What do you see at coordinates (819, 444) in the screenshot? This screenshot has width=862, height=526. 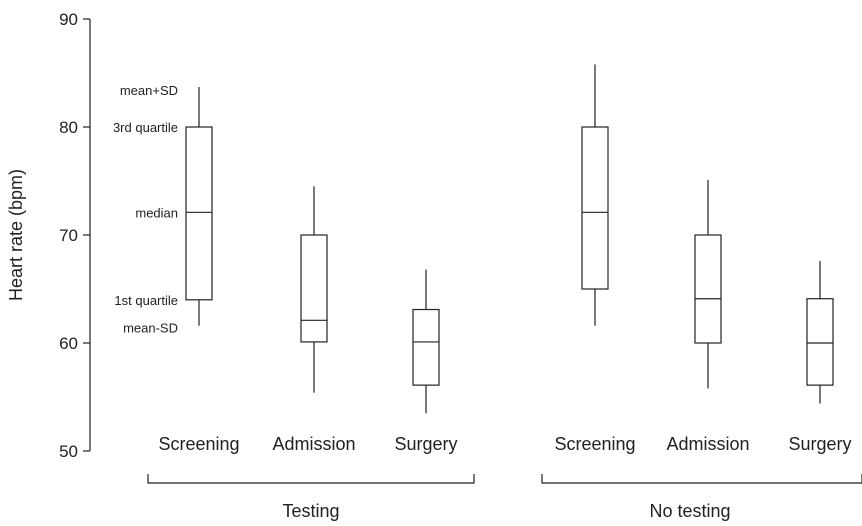 I see `group-2-surgery-category-label: Surgery` at bounding box center [819, 444].